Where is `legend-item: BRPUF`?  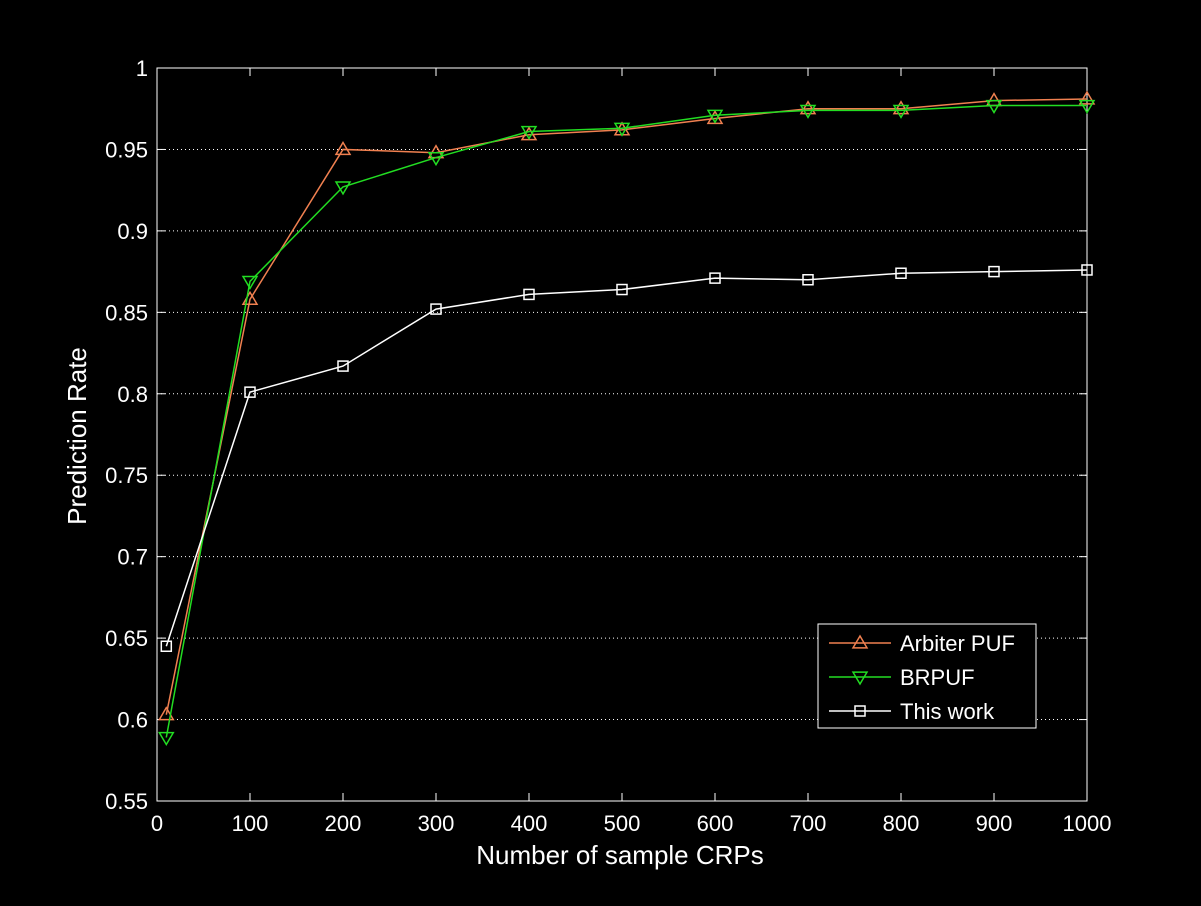 legend-item: BRPUF is located at coordinates (902, 677).